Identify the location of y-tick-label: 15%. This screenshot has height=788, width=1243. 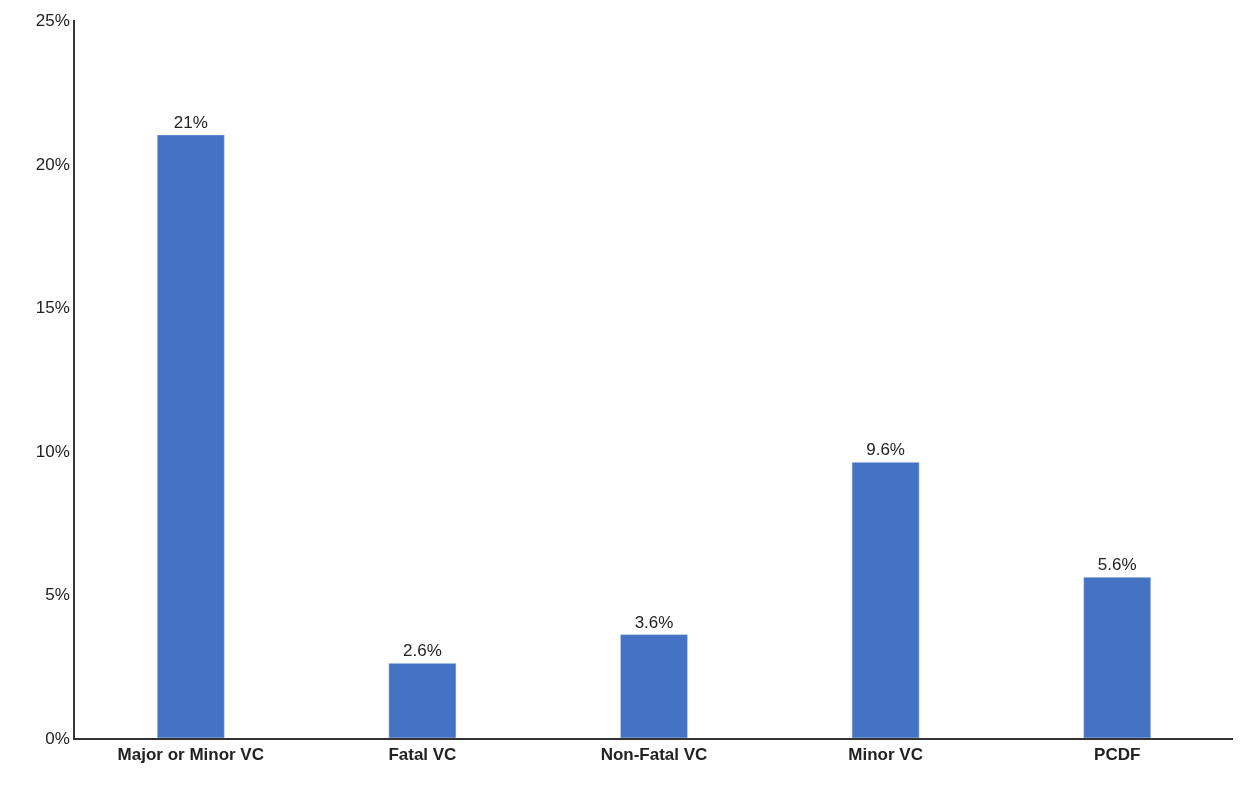
(52, 308).